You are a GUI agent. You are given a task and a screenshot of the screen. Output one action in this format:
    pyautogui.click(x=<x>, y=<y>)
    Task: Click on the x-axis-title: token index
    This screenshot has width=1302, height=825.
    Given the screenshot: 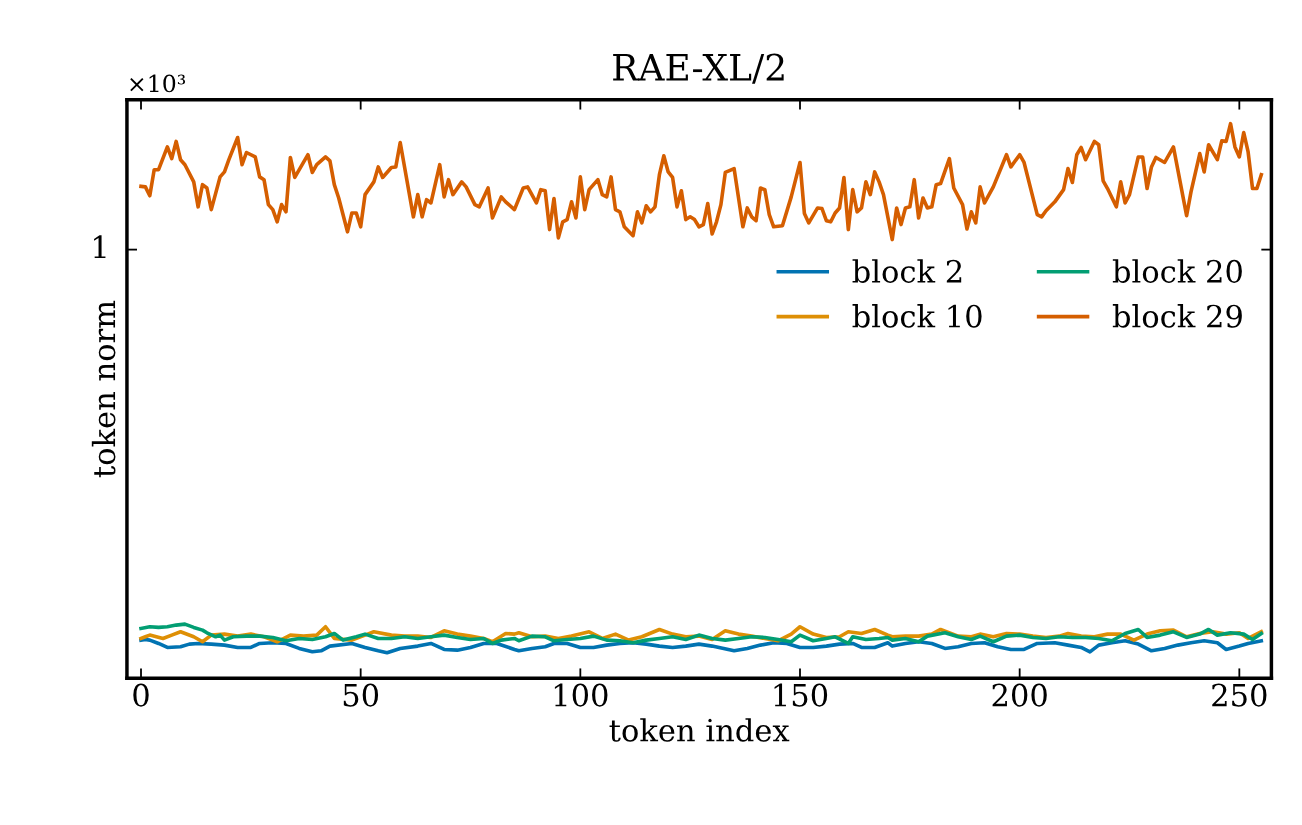 What is the action you would take?
    pyautogui.click(x=699, y=730)
    